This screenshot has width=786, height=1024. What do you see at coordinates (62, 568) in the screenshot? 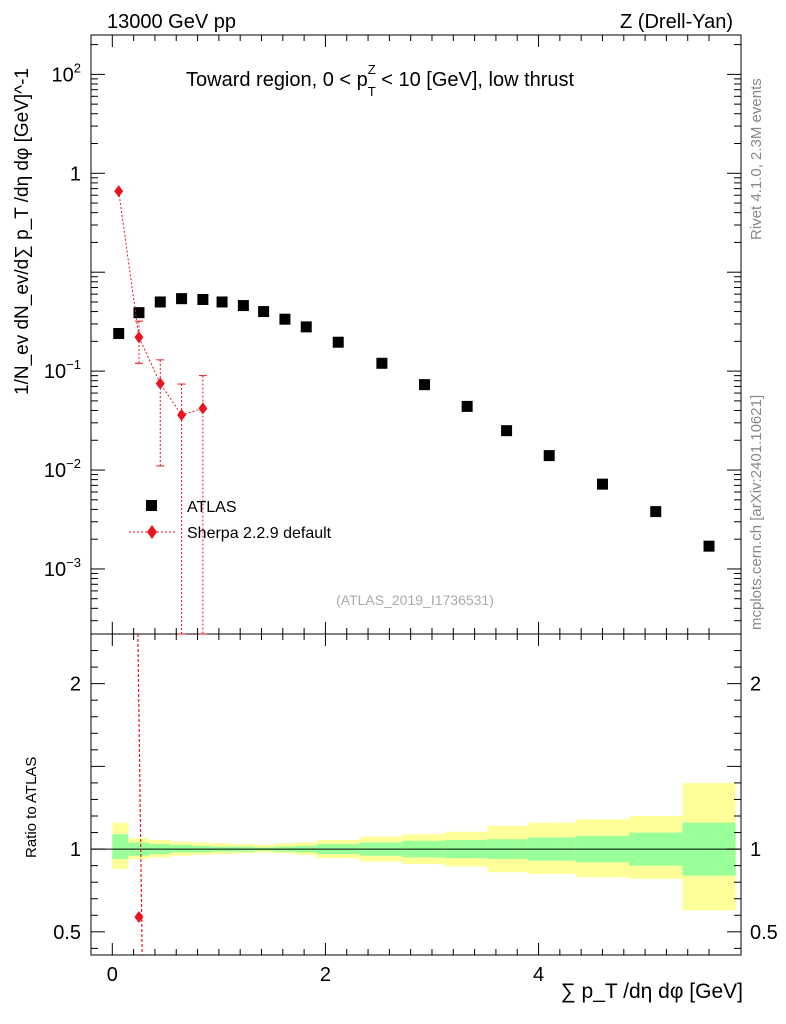
I see `y-tick-label: 10⁻³` at bounding box center [62, 568].